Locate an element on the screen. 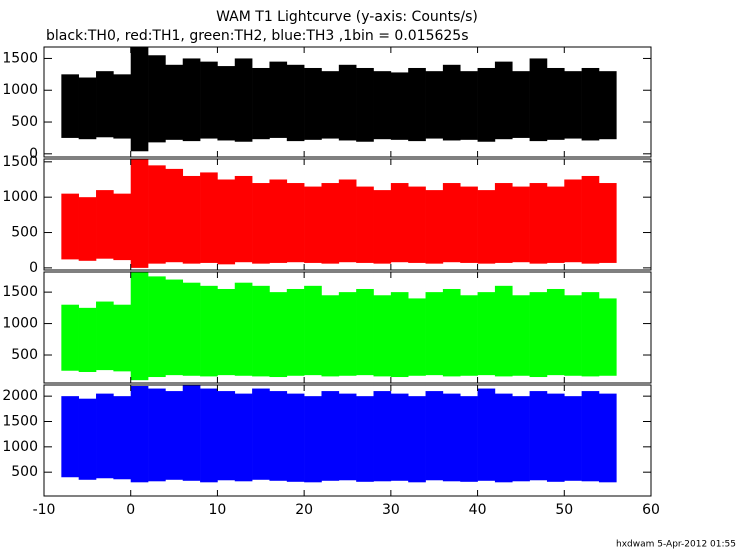 The height and width of the screenshot is (551, 745). x-tick-label: 0 is located at coordinates (130, 510).